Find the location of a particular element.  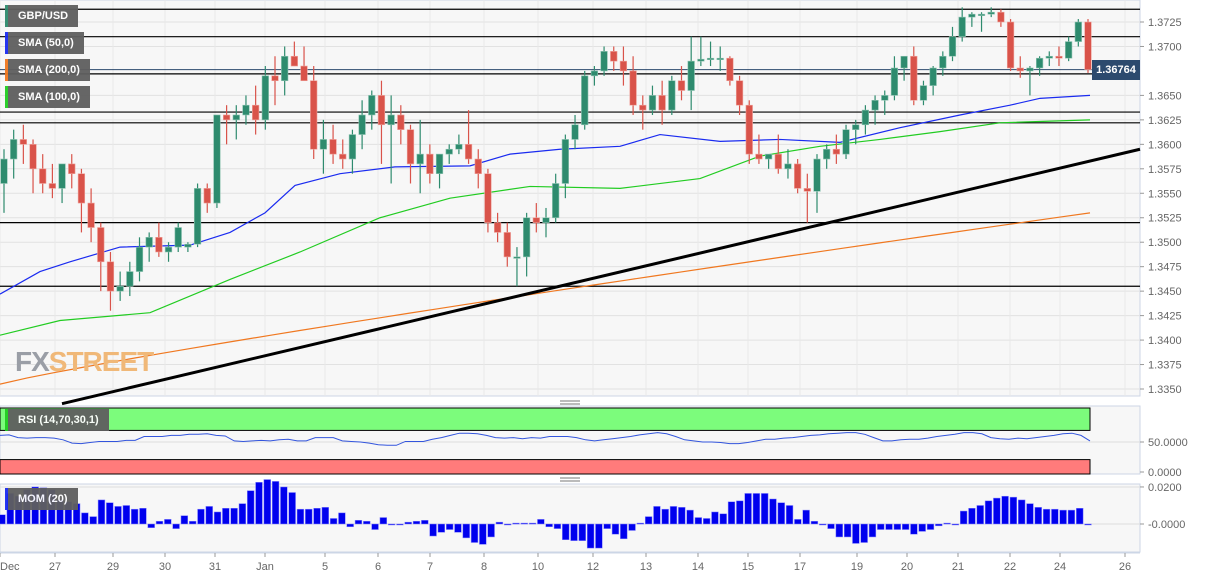

rsi-line is located at coordinates (545, 439).